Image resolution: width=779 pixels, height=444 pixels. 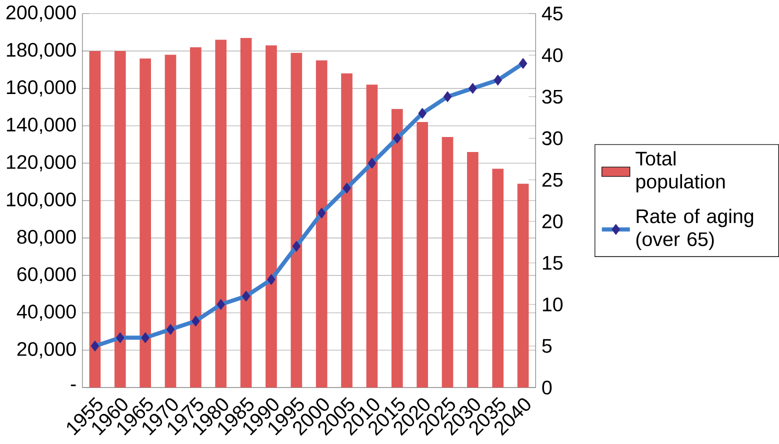 I want to click on y-tick-label: 200,000, so click(x=41, y=13).